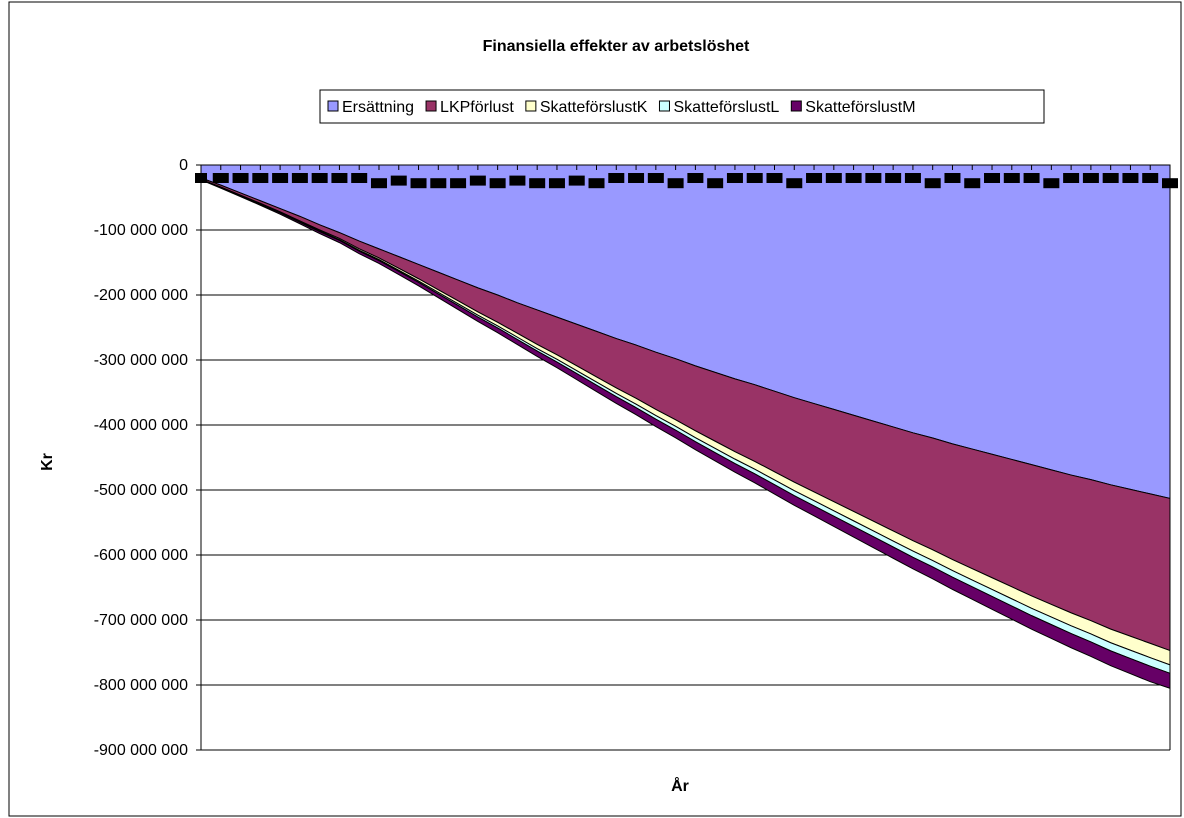 The image size is (1184, 818). What do you see at coordinates (860, 107) in the screenshot?
I see `legend-label: SkatteförslustM` at bounding box center [860, 107].